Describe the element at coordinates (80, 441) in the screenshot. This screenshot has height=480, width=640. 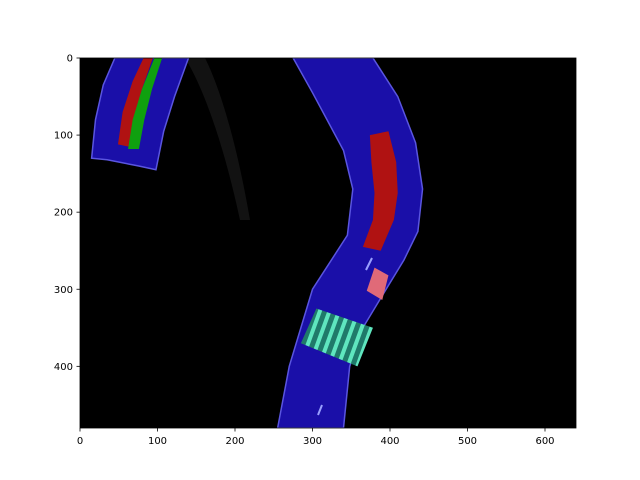
I see `x-tick-label: 0` at that location.